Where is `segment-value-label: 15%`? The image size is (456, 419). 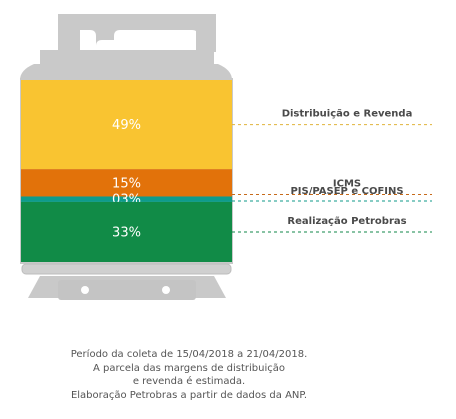 segment-value-label: 15% is located at coordinates (126, 183).